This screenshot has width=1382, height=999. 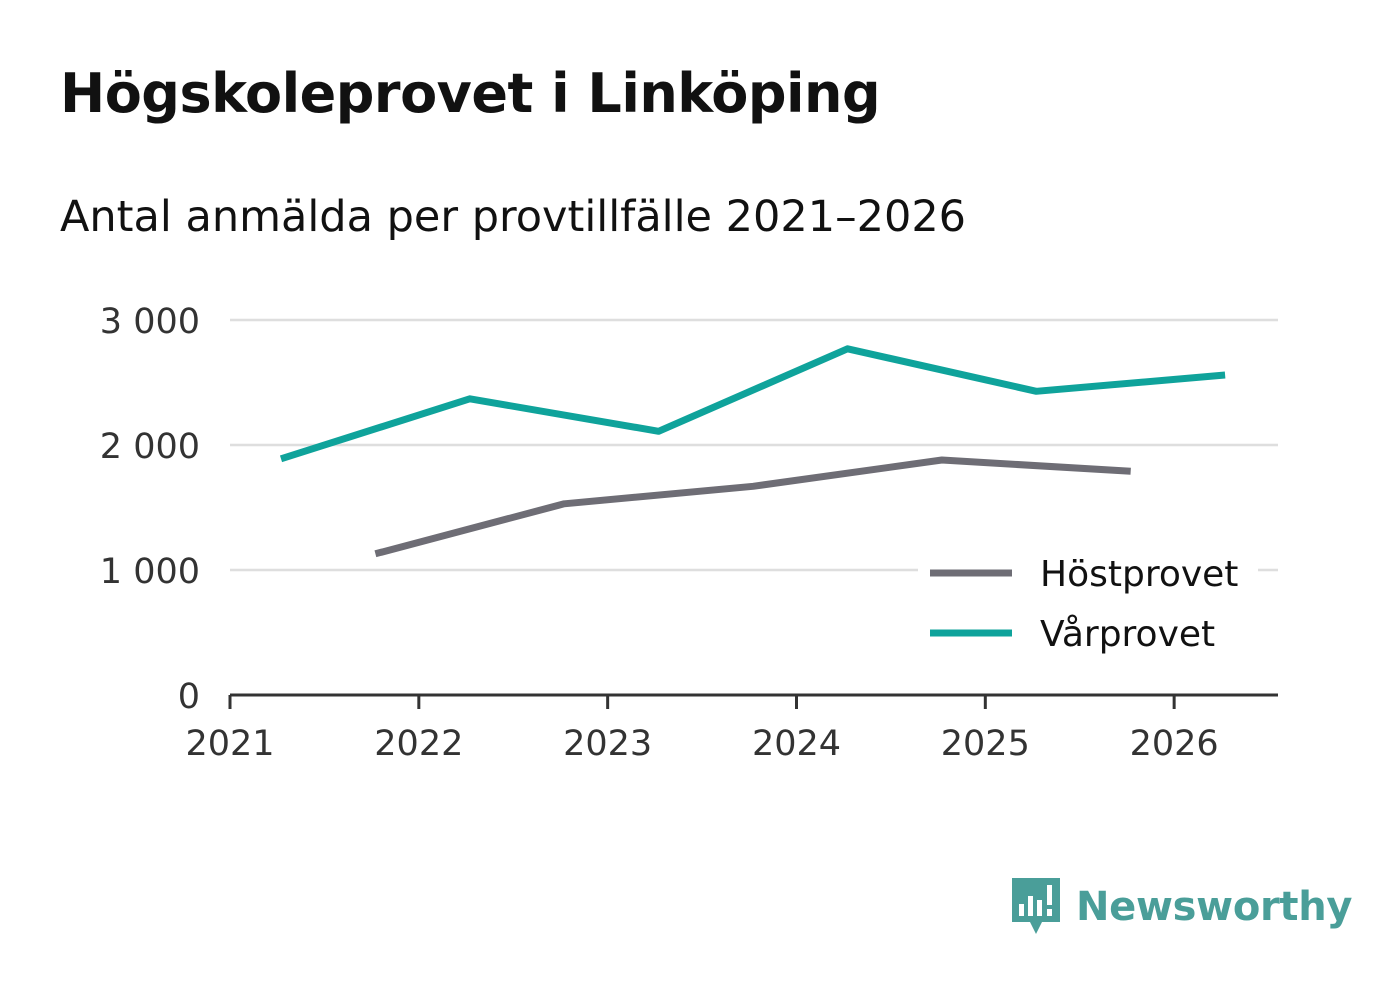 I want to click on legend-background, so click(x=1088, y=607).